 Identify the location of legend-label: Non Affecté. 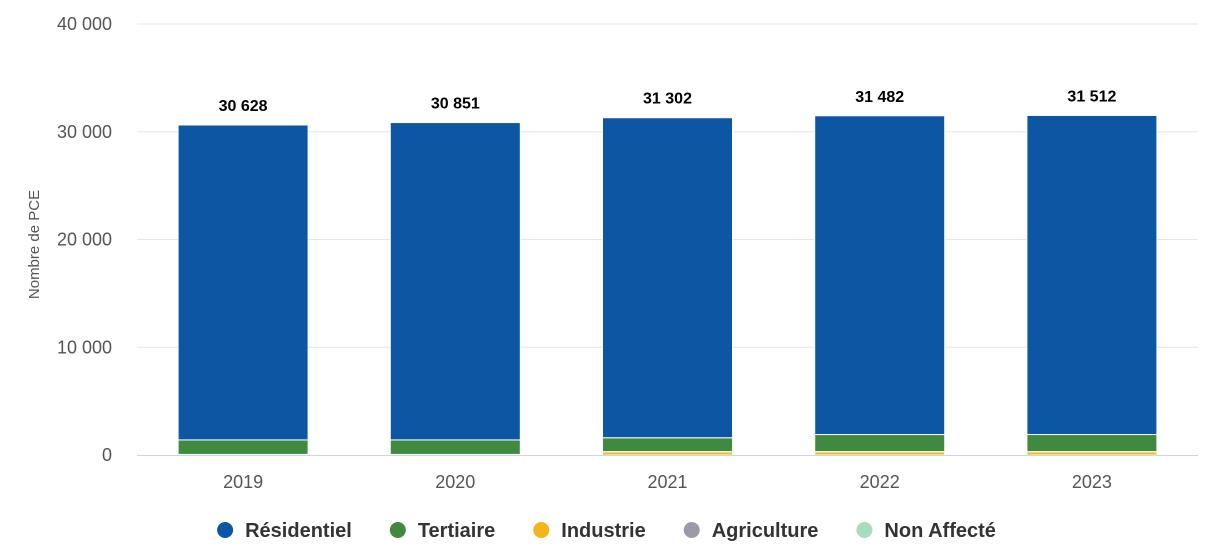
(939, 531).